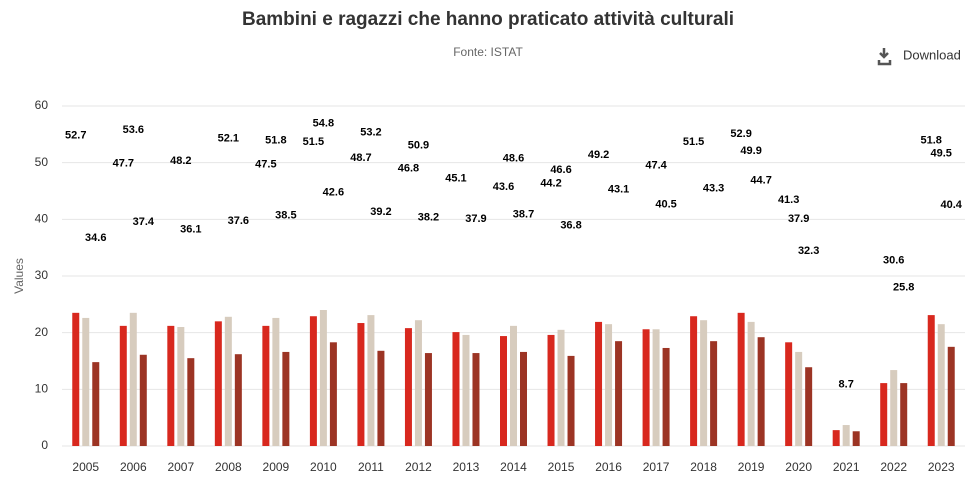  I want to click on data-label: 32.3, so click(808, 251).